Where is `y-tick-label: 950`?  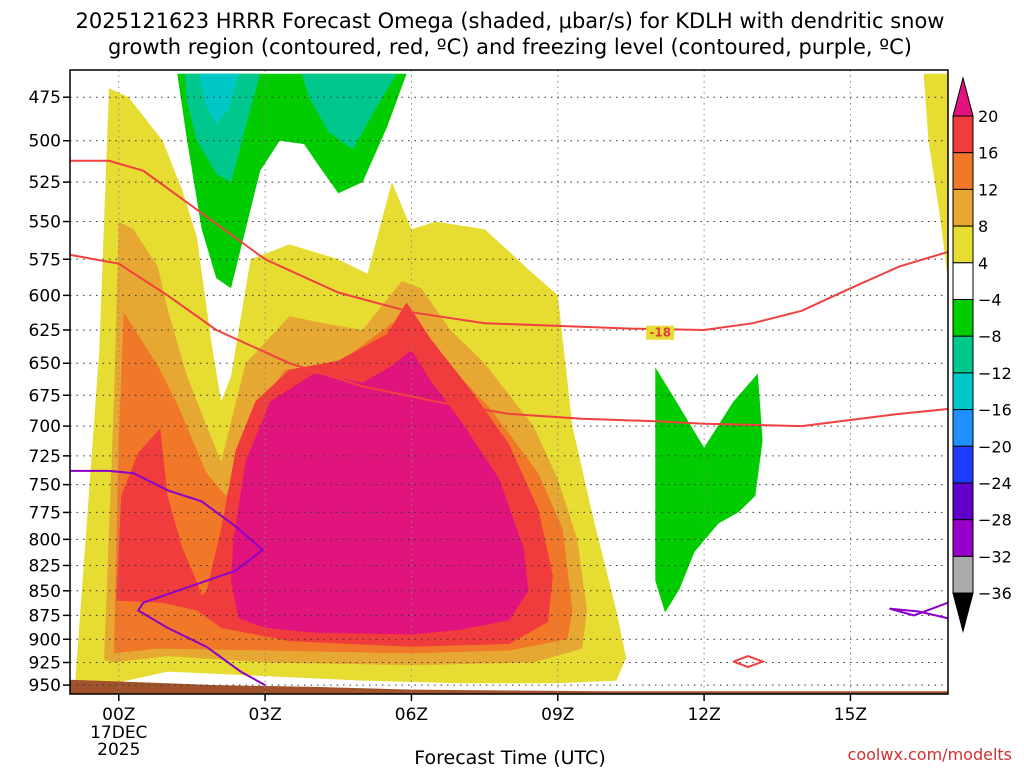 y-tick-label: 950 is located at coordinates (45, 686).